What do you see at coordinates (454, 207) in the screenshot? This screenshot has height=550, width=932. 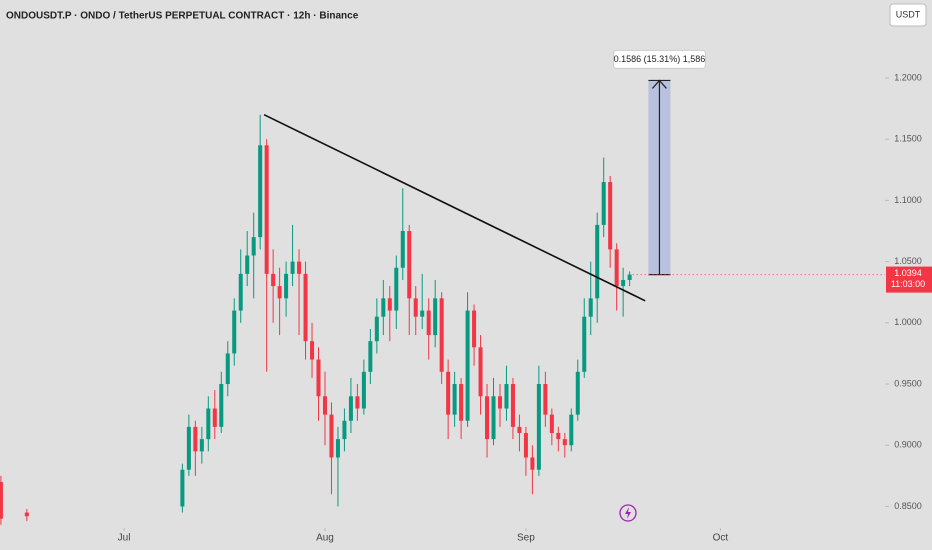 I see `trendline` at bounding box center [454, 207].